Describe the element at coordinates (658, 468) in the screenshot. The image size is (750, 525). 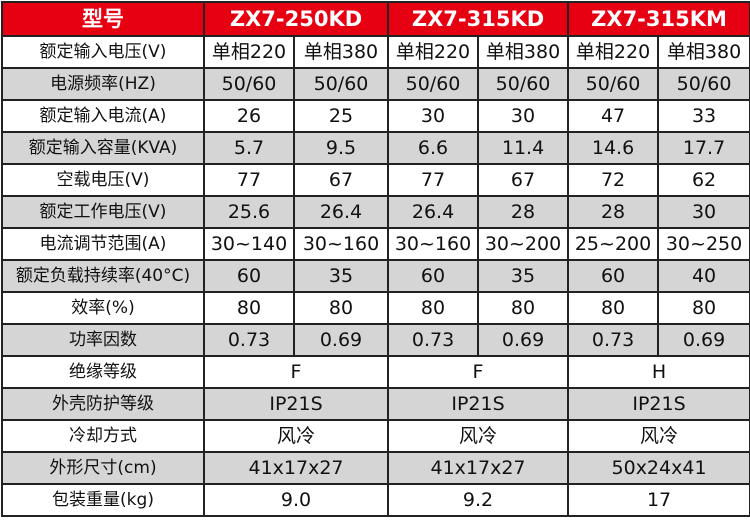
I see `cell-value: 50x24x41` at that location.